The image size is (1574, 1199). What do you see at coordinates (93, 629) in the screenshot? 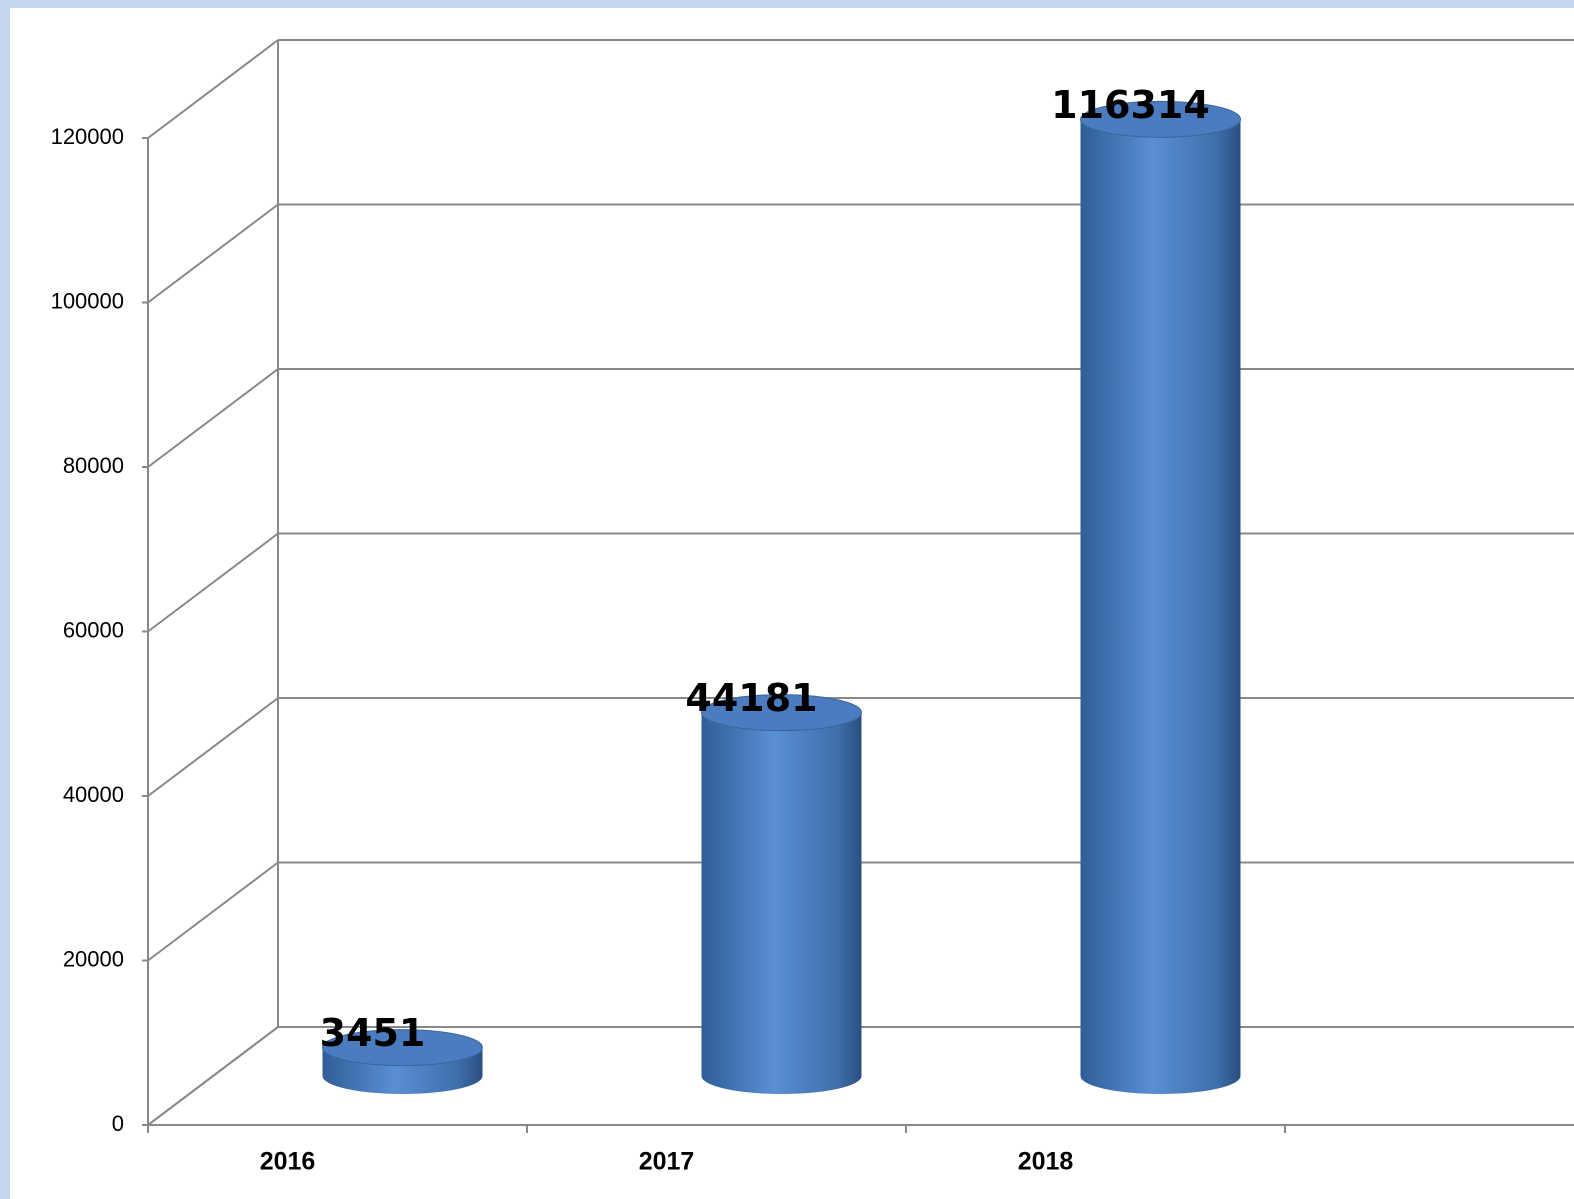
I see `y-tick-label: 60000` at bounding box center [93, 629].